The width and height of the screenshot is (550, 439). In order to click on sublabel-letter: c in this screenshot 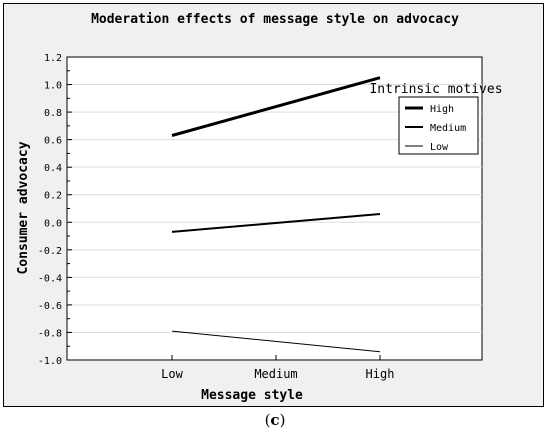, I will do `click(275, 420)`.